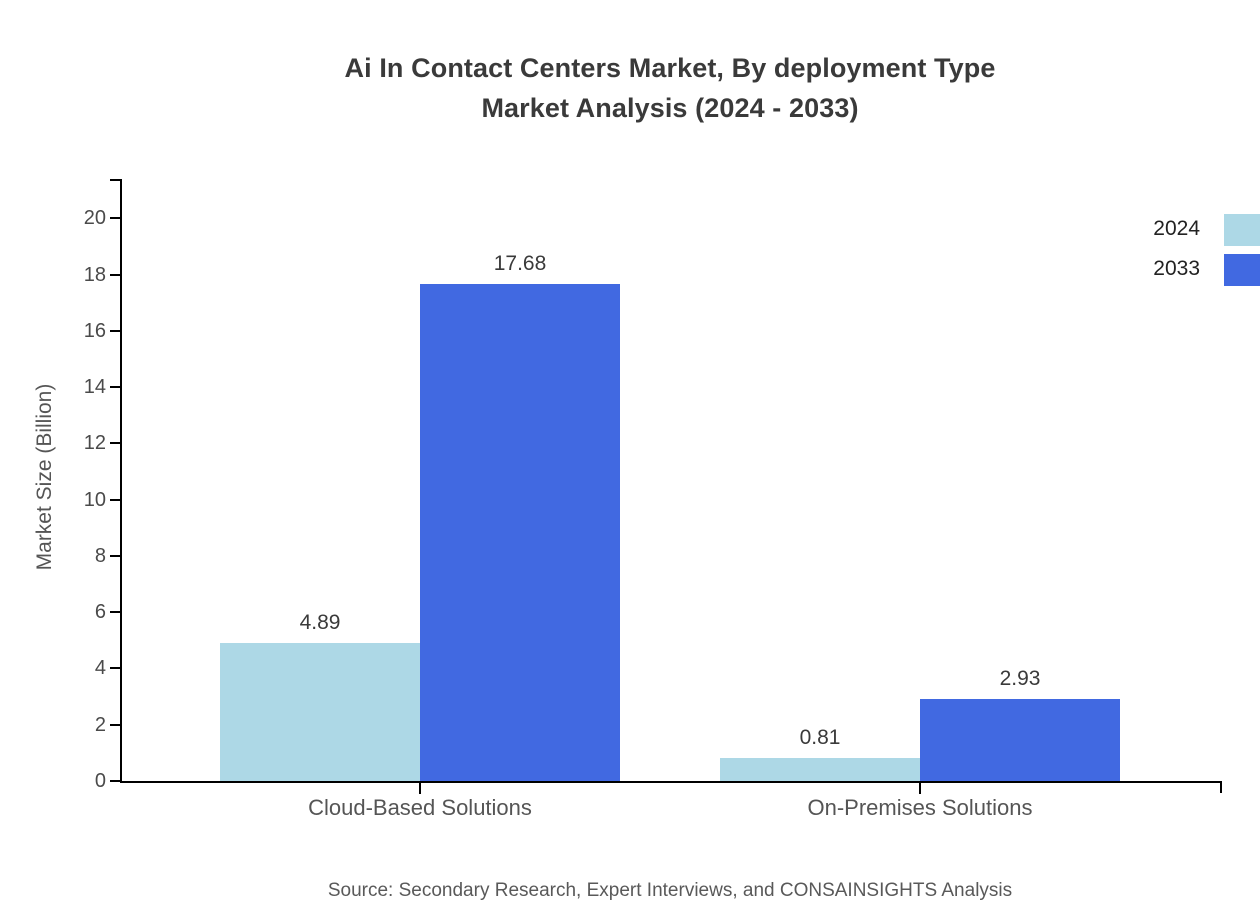  What do you see at coordinates (100, 668) in the screenshot?
I see `y-tick-label: 4` at bounding box center [100, 668].